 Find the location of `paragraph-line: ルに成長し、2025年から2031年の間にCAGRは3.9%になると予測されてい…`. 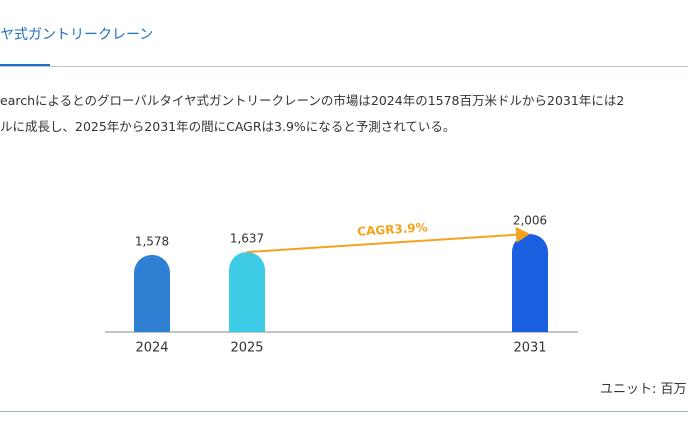

paragraph-line: ルに成長し、2025年から2031年の間にCAGRは3.9%になると予測されてい… is located at coordinates (228, 126).